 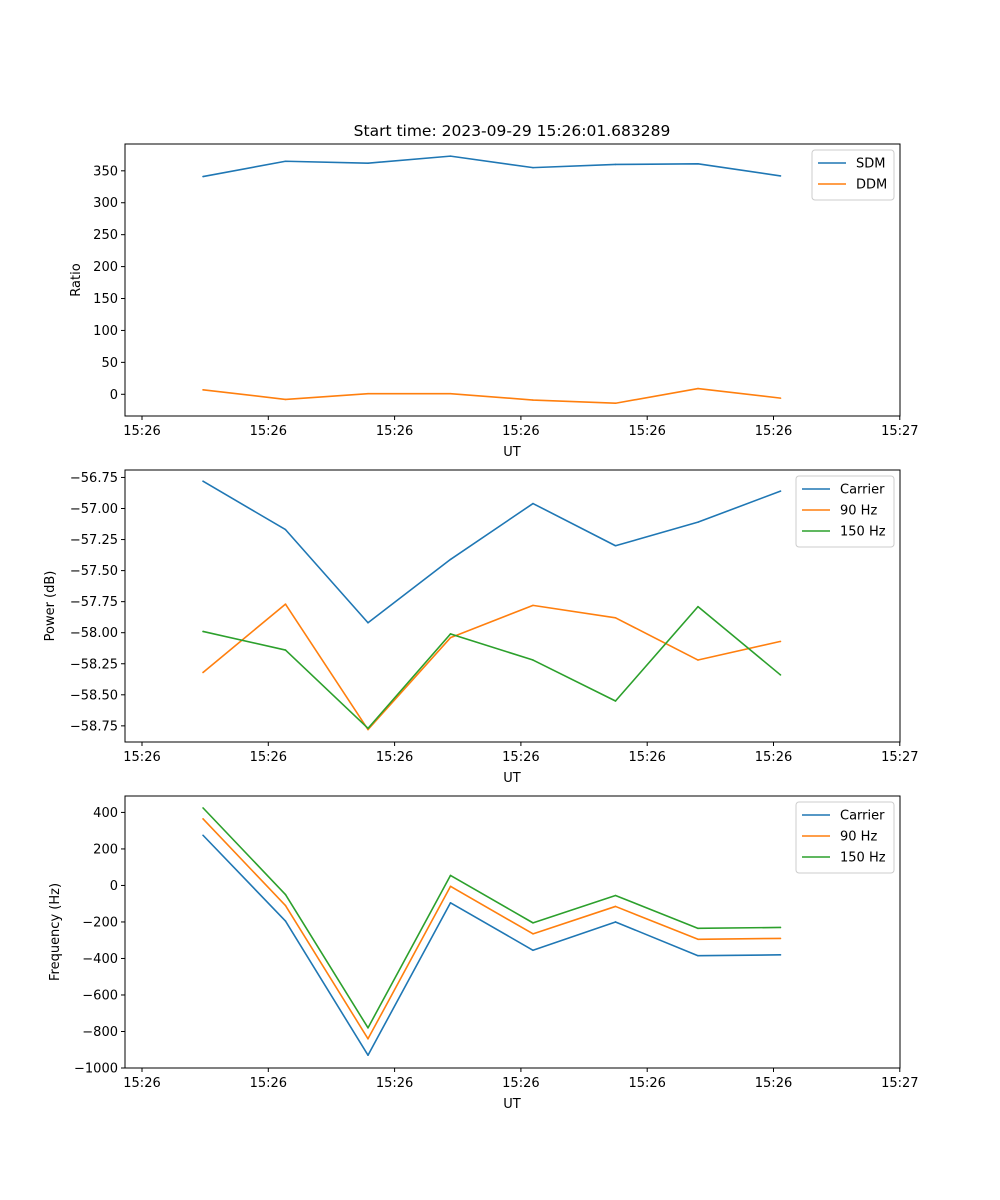 I want to click on y-tick-label: 0, so click(x=114, y=395).